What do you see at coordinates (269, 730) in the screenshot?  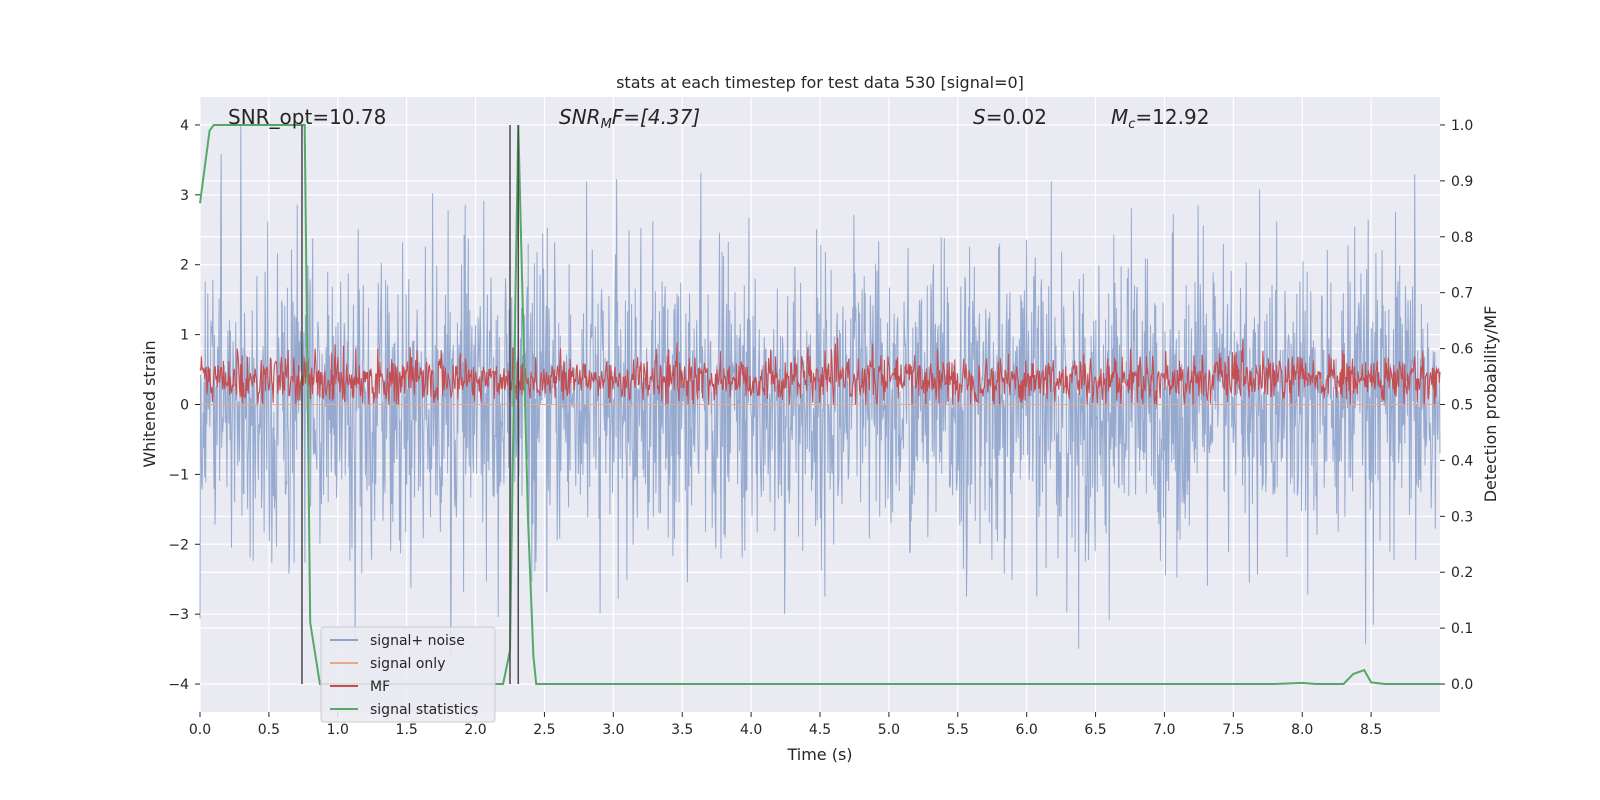 I see `x-tick-label: 0.5` at bounding box center [269, 730].